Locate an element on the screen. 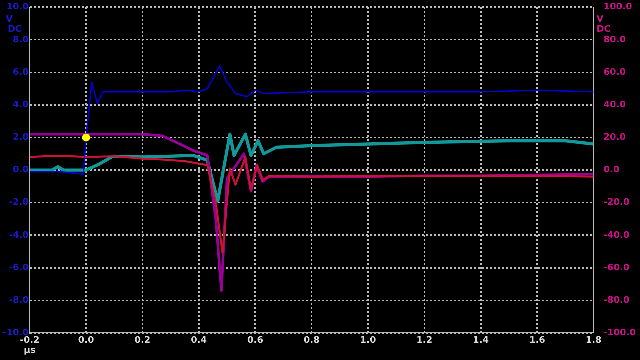 Image resolution: width=640 pixels, height=360 pixels. y2-tick-label: -60.0 is located at coordinates (617, 268).